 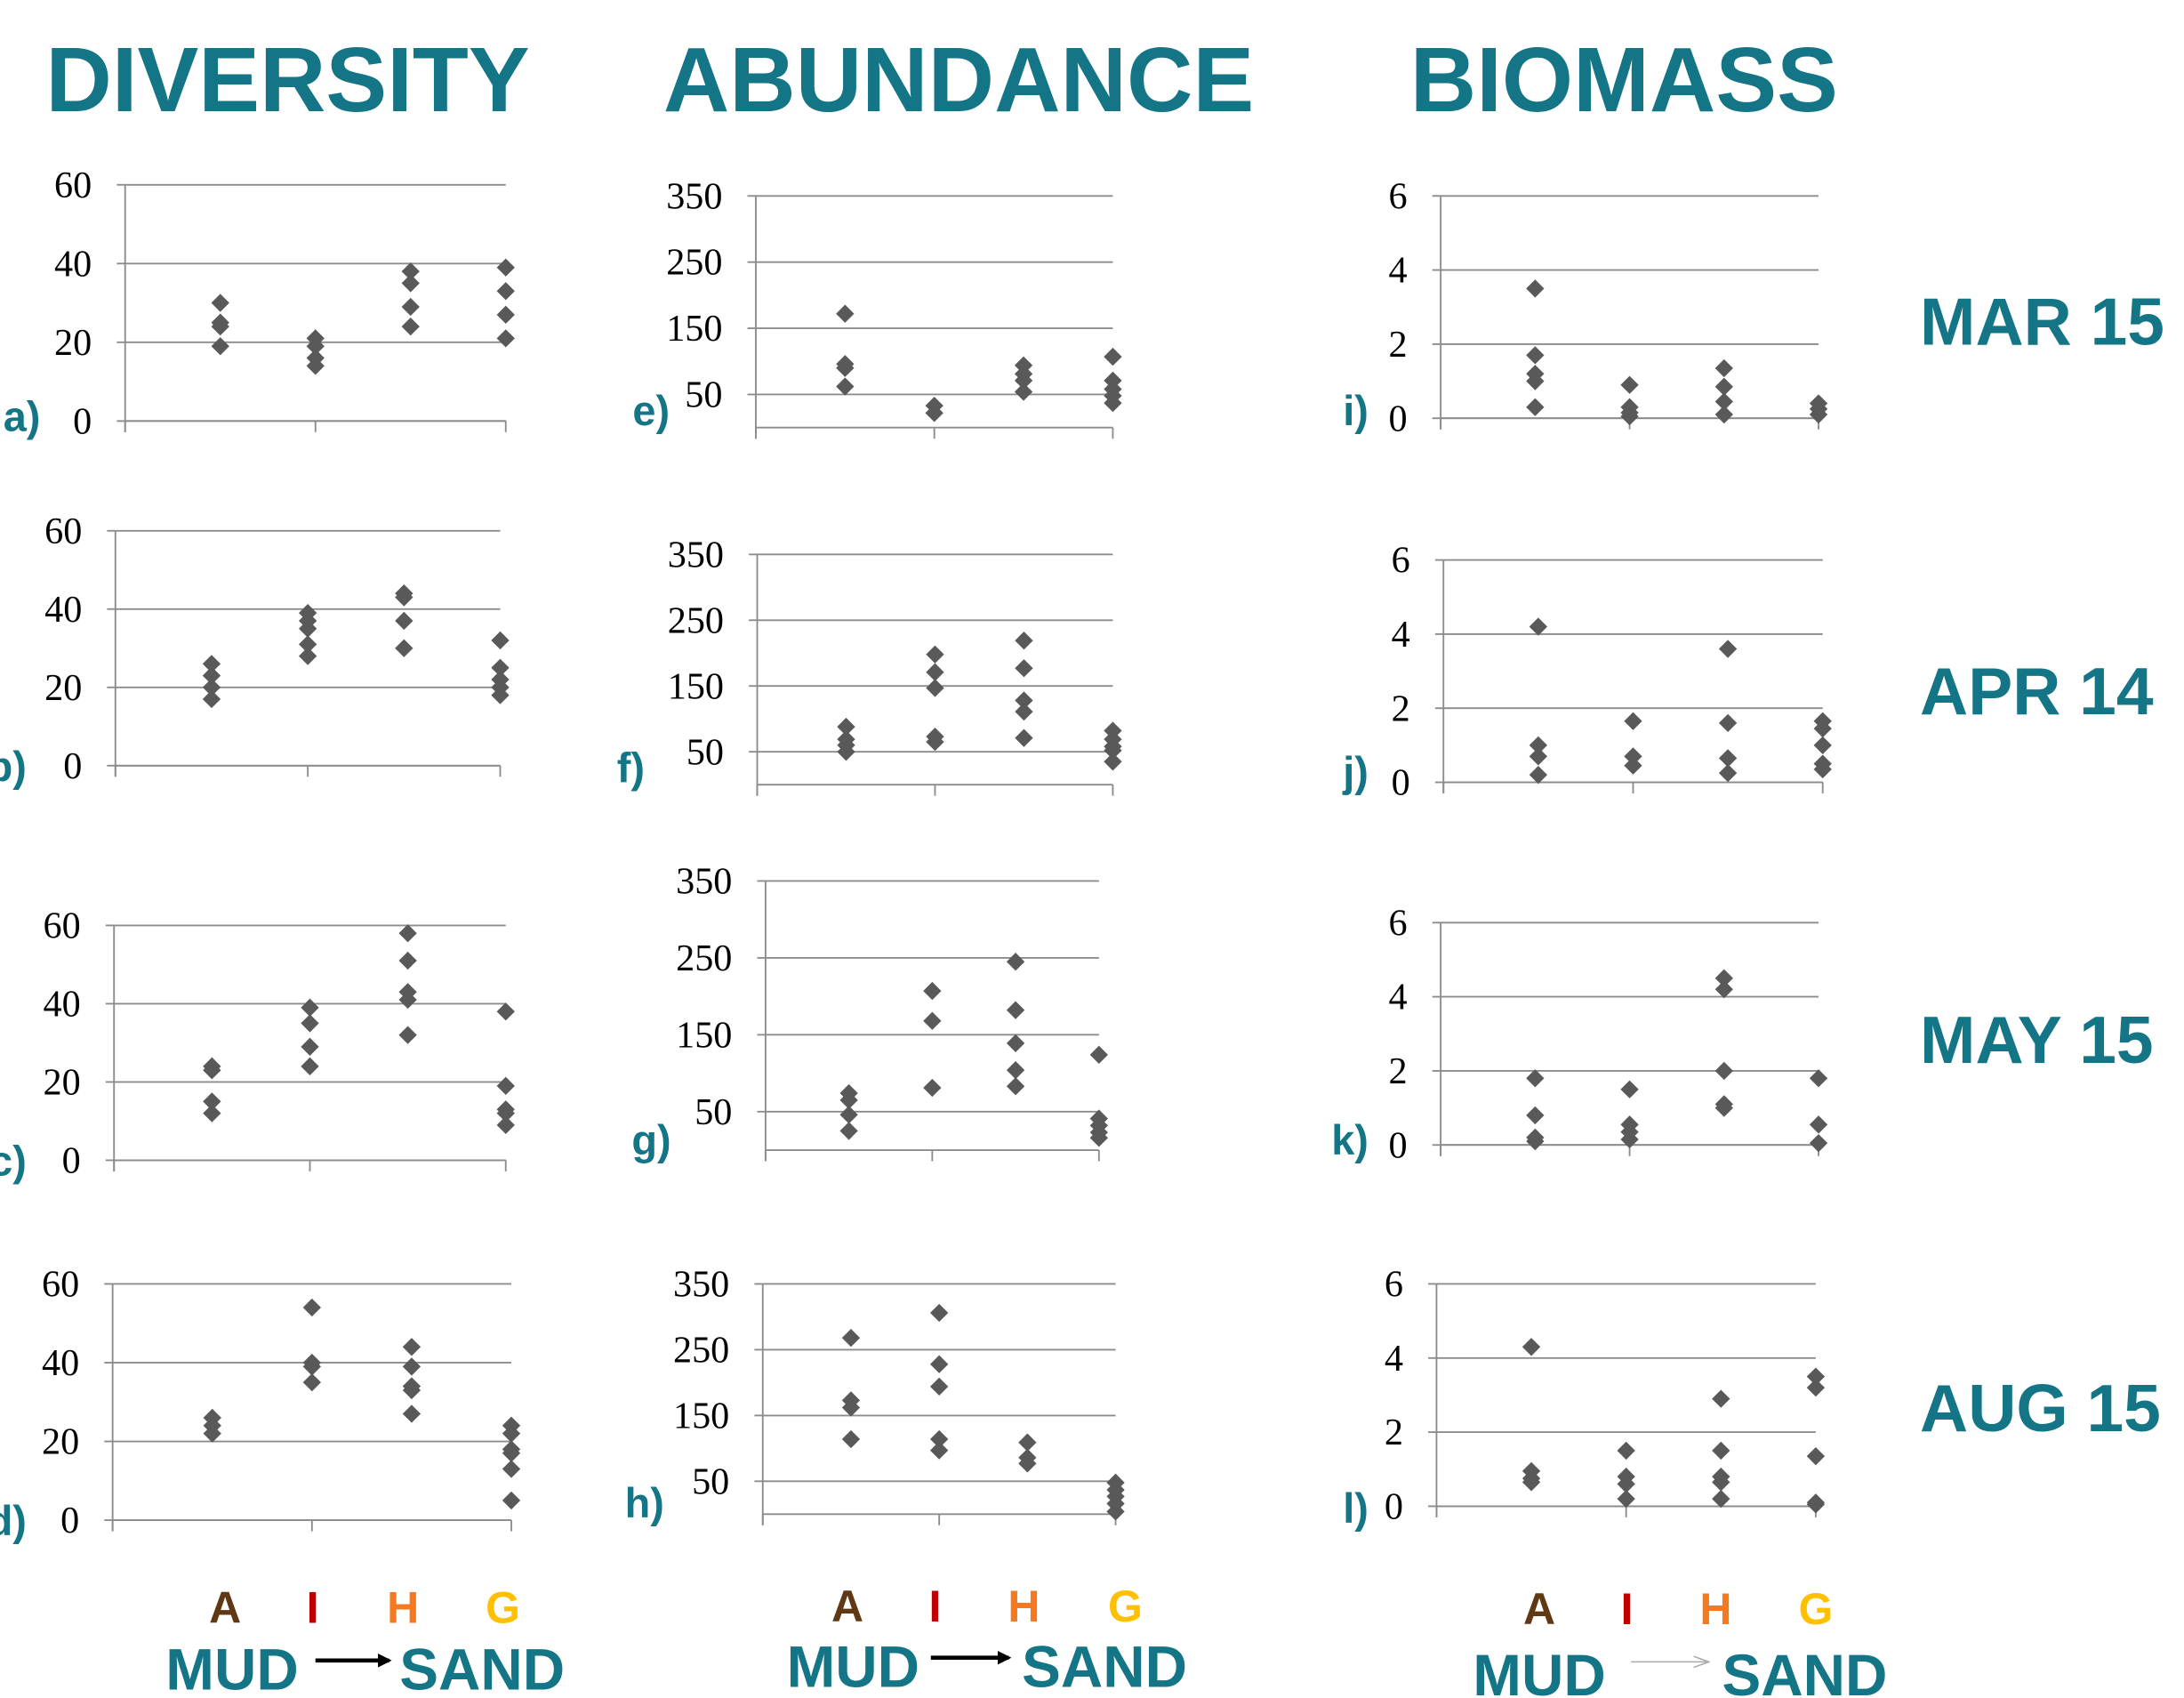 I want to click on panel-label: a), so click(x=22, y=416).